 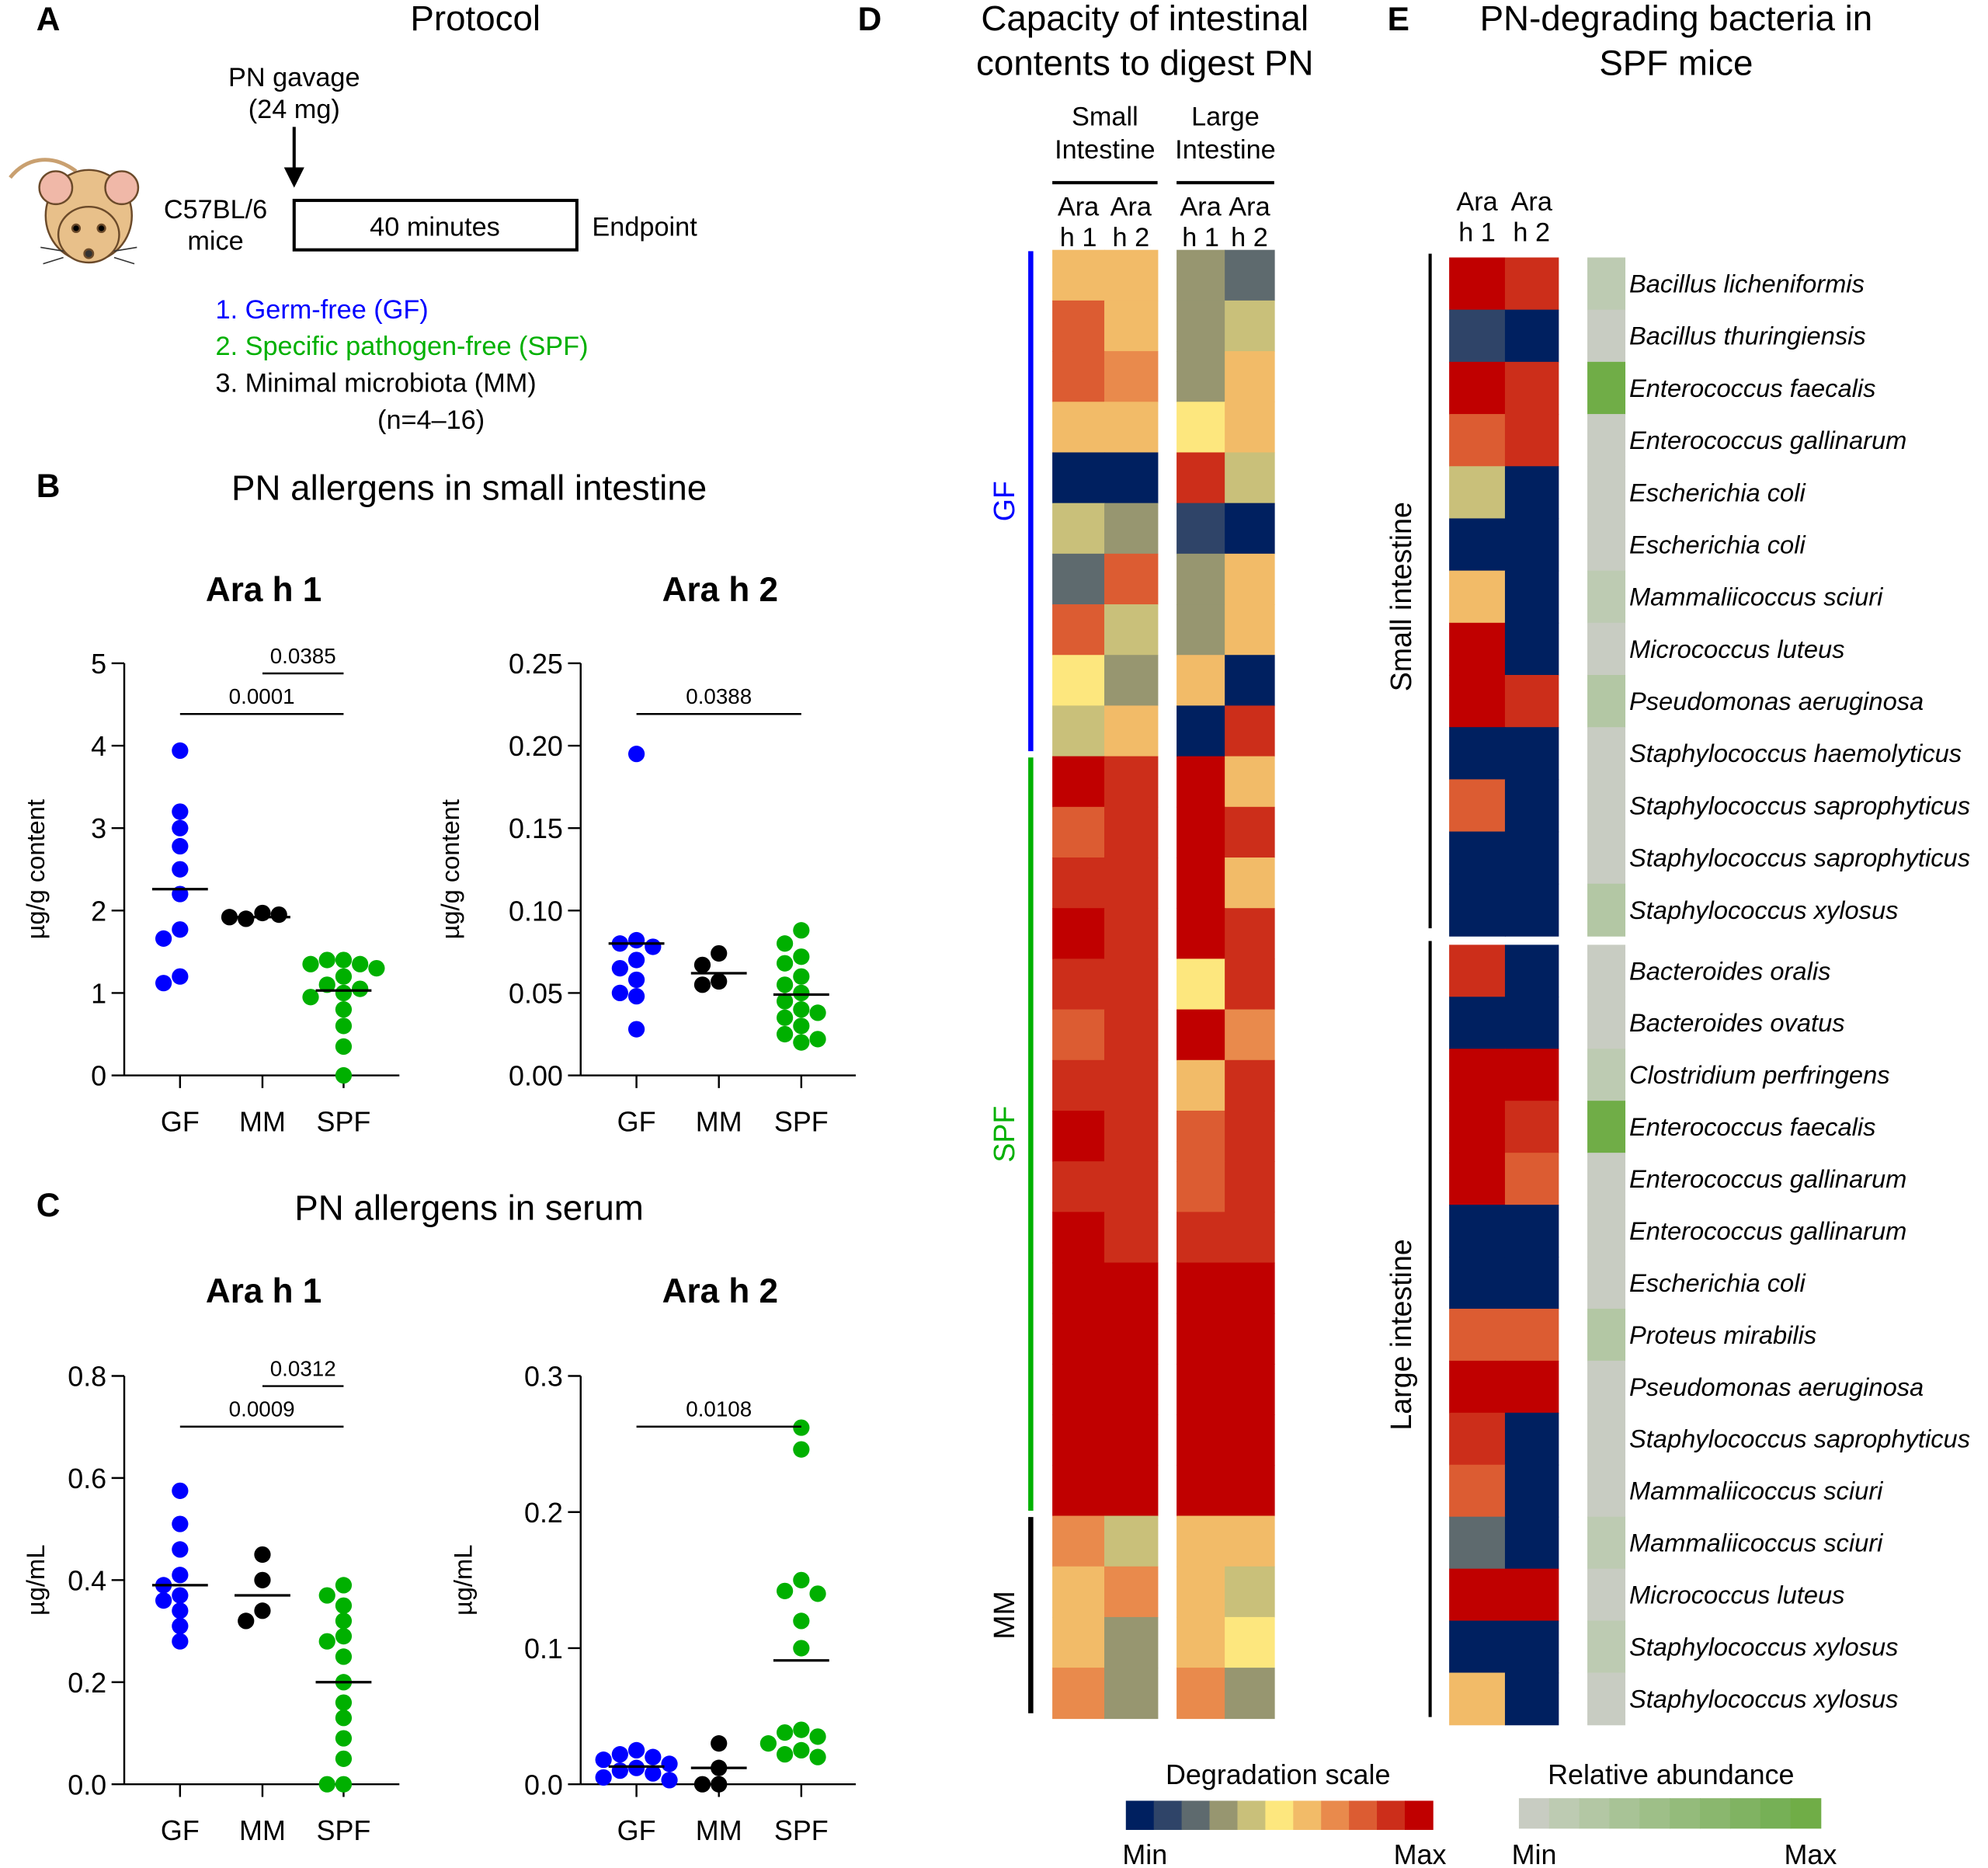 What do you see at coordinates (1532, 232) in the screenshot?
I see `column-label: h 2` at bounding box center [1532, 232].